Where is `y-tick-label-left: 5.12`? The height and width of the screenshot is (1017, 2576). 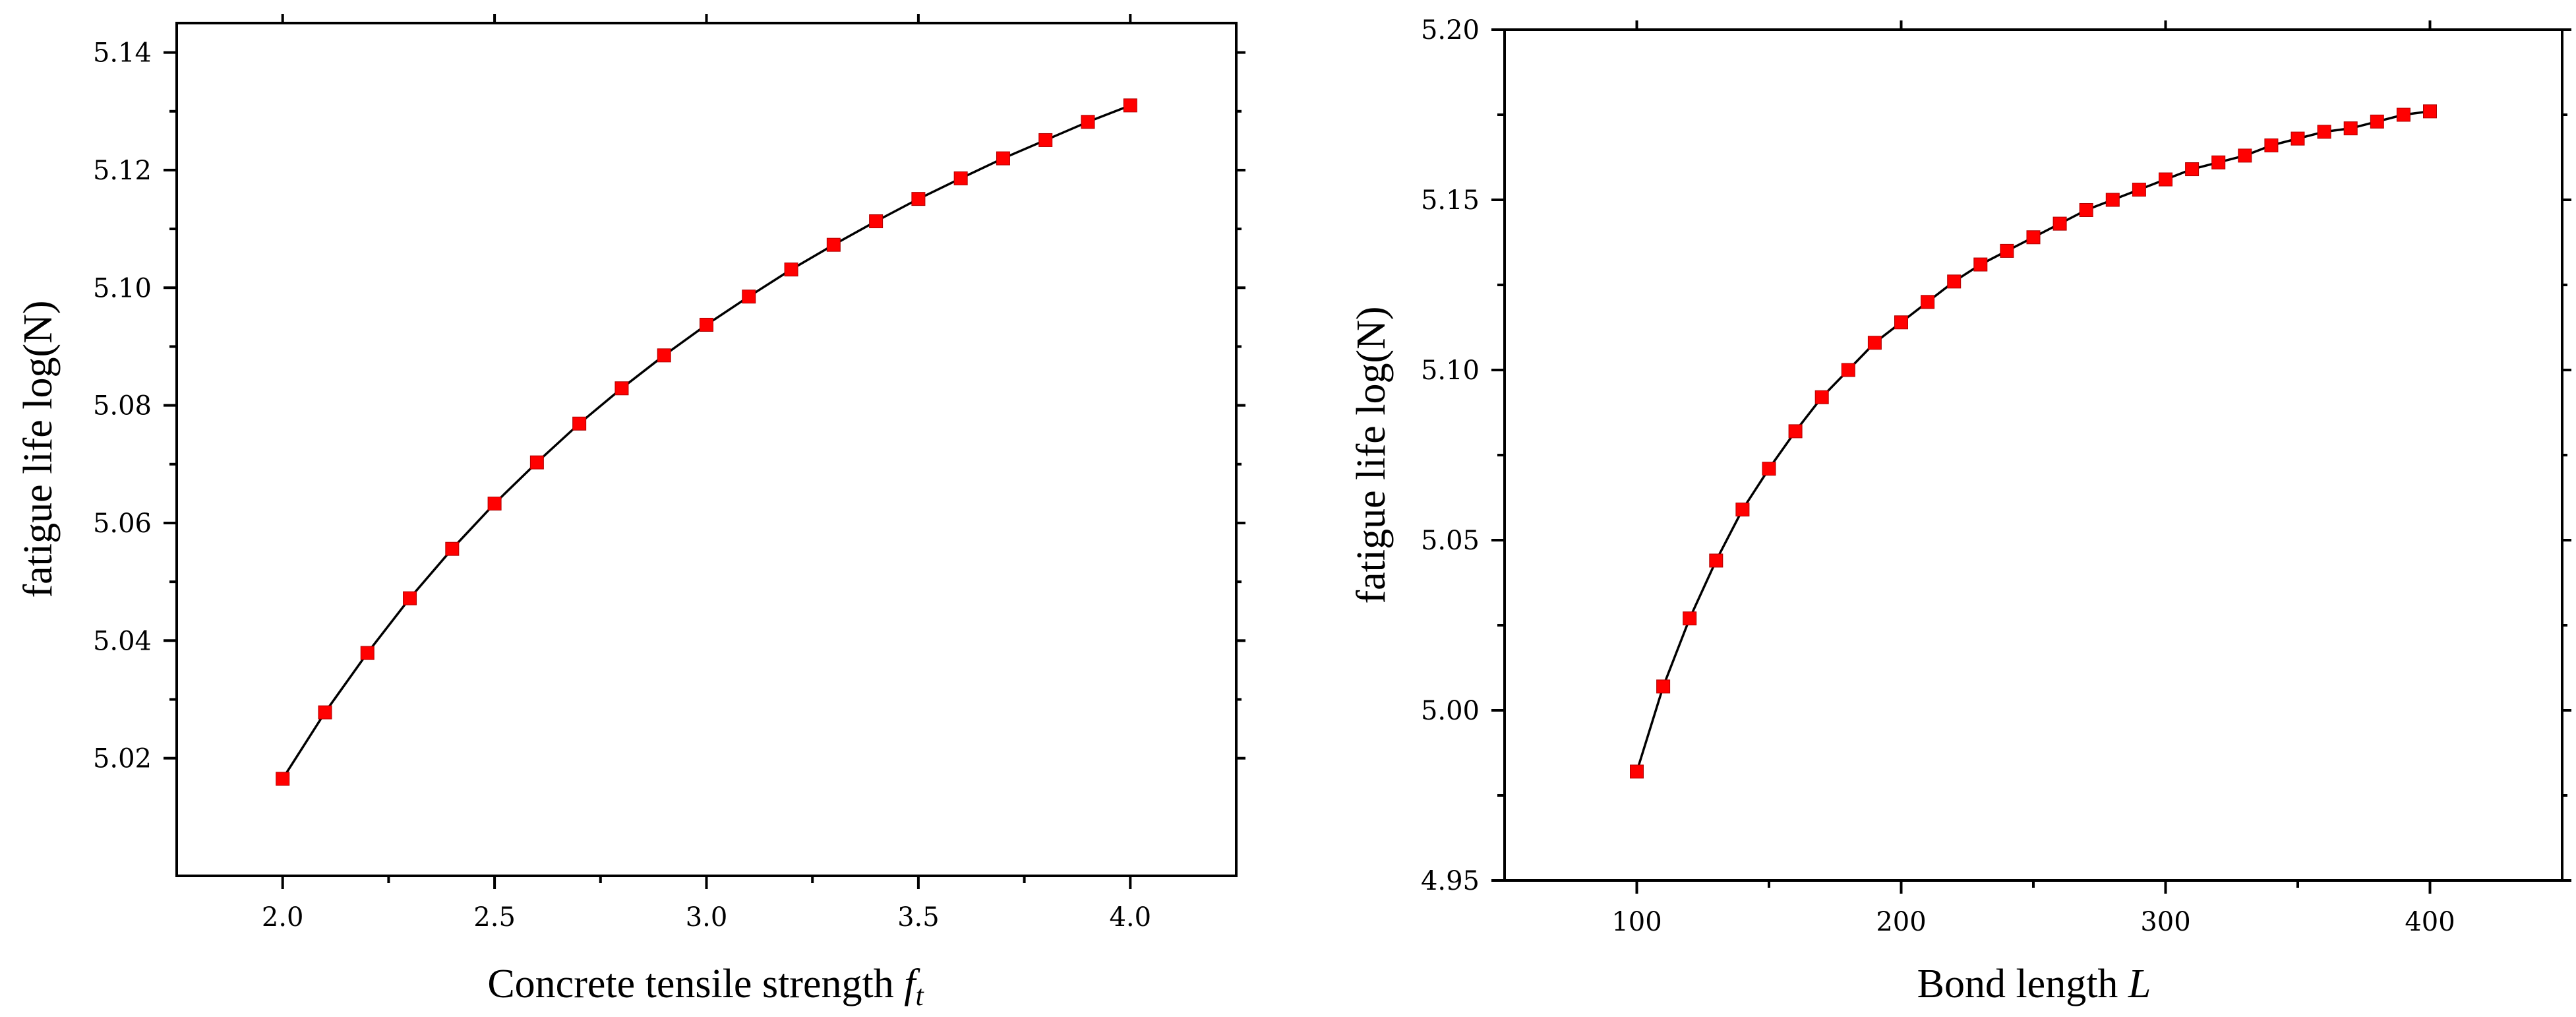 y-tick-label-left: 5.12 is located at coordinates (122, 171).